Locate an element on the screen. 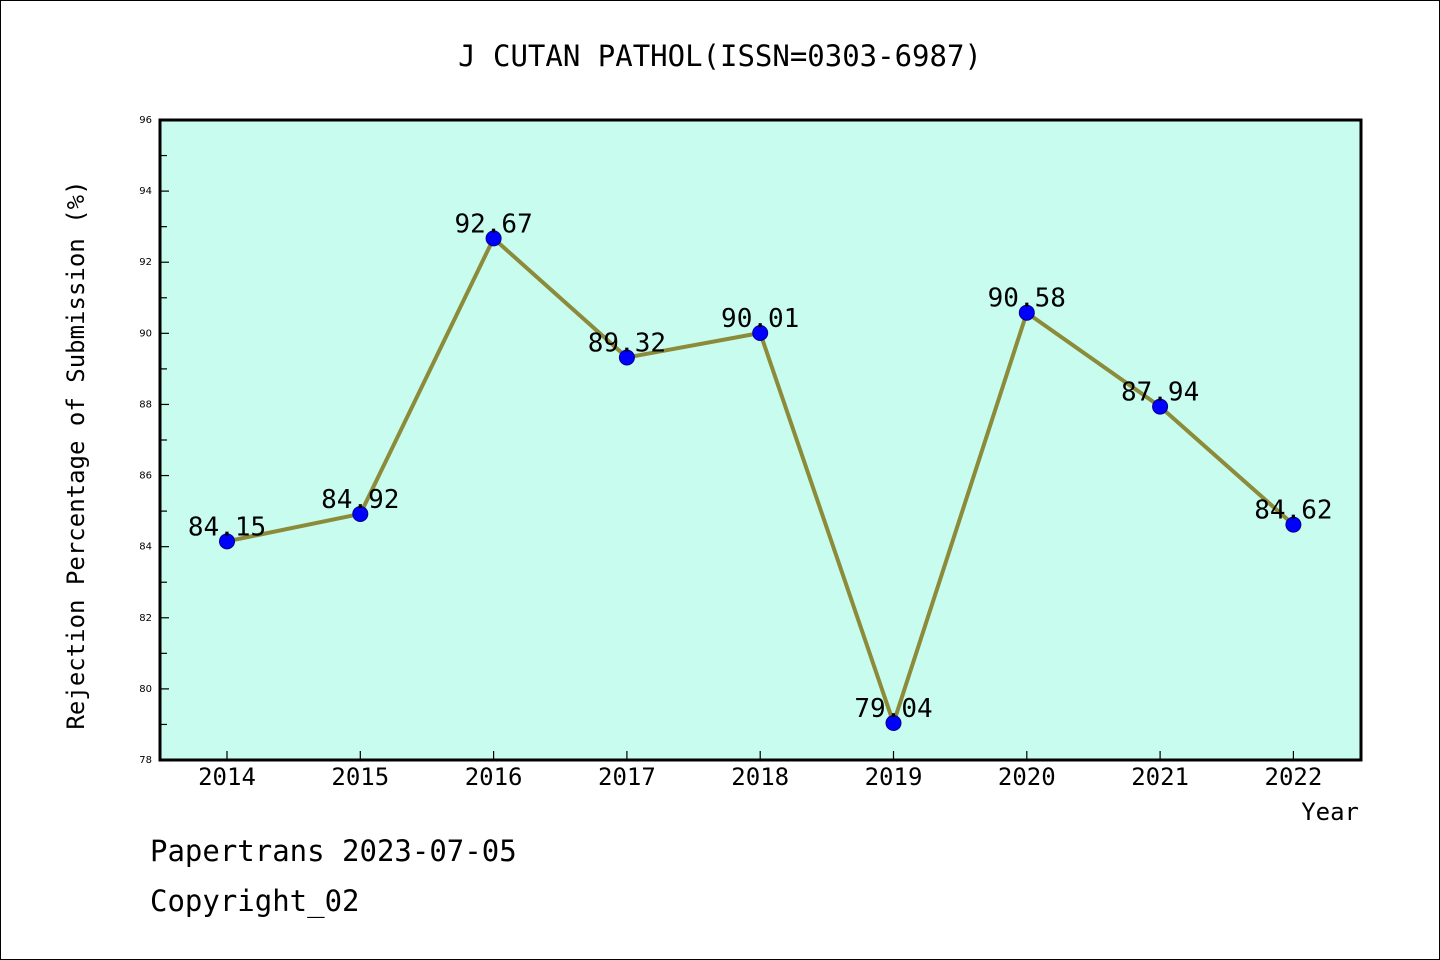 Image resolution: width=1440 pixels, height=960 pixels. y-tick-label: 82 is located at coordinates (145, 618).